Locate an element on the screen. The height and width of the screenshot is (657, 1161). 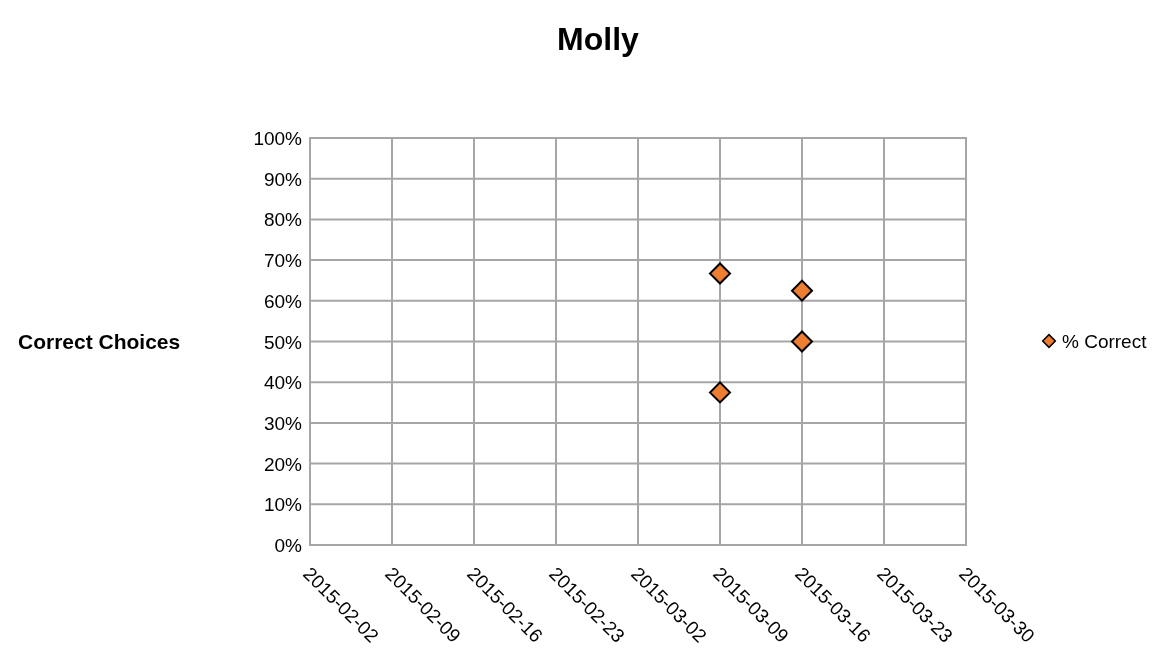
y-tick-label: 100% is located at coordinates (278, 138).